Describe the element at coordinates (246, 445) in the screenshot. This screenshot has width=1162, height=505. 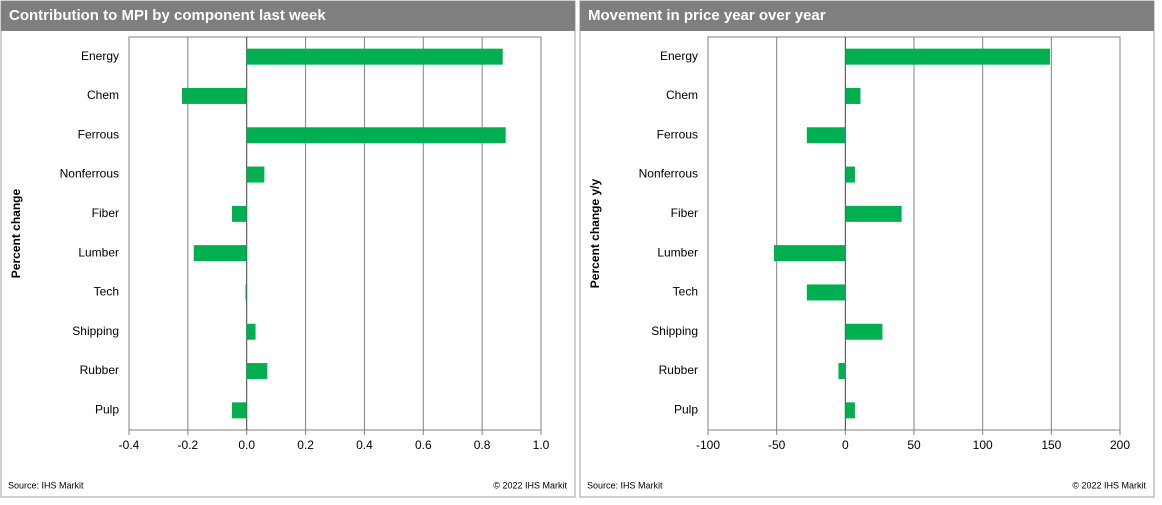
I see `x-tick-label: 0.0` at that location.